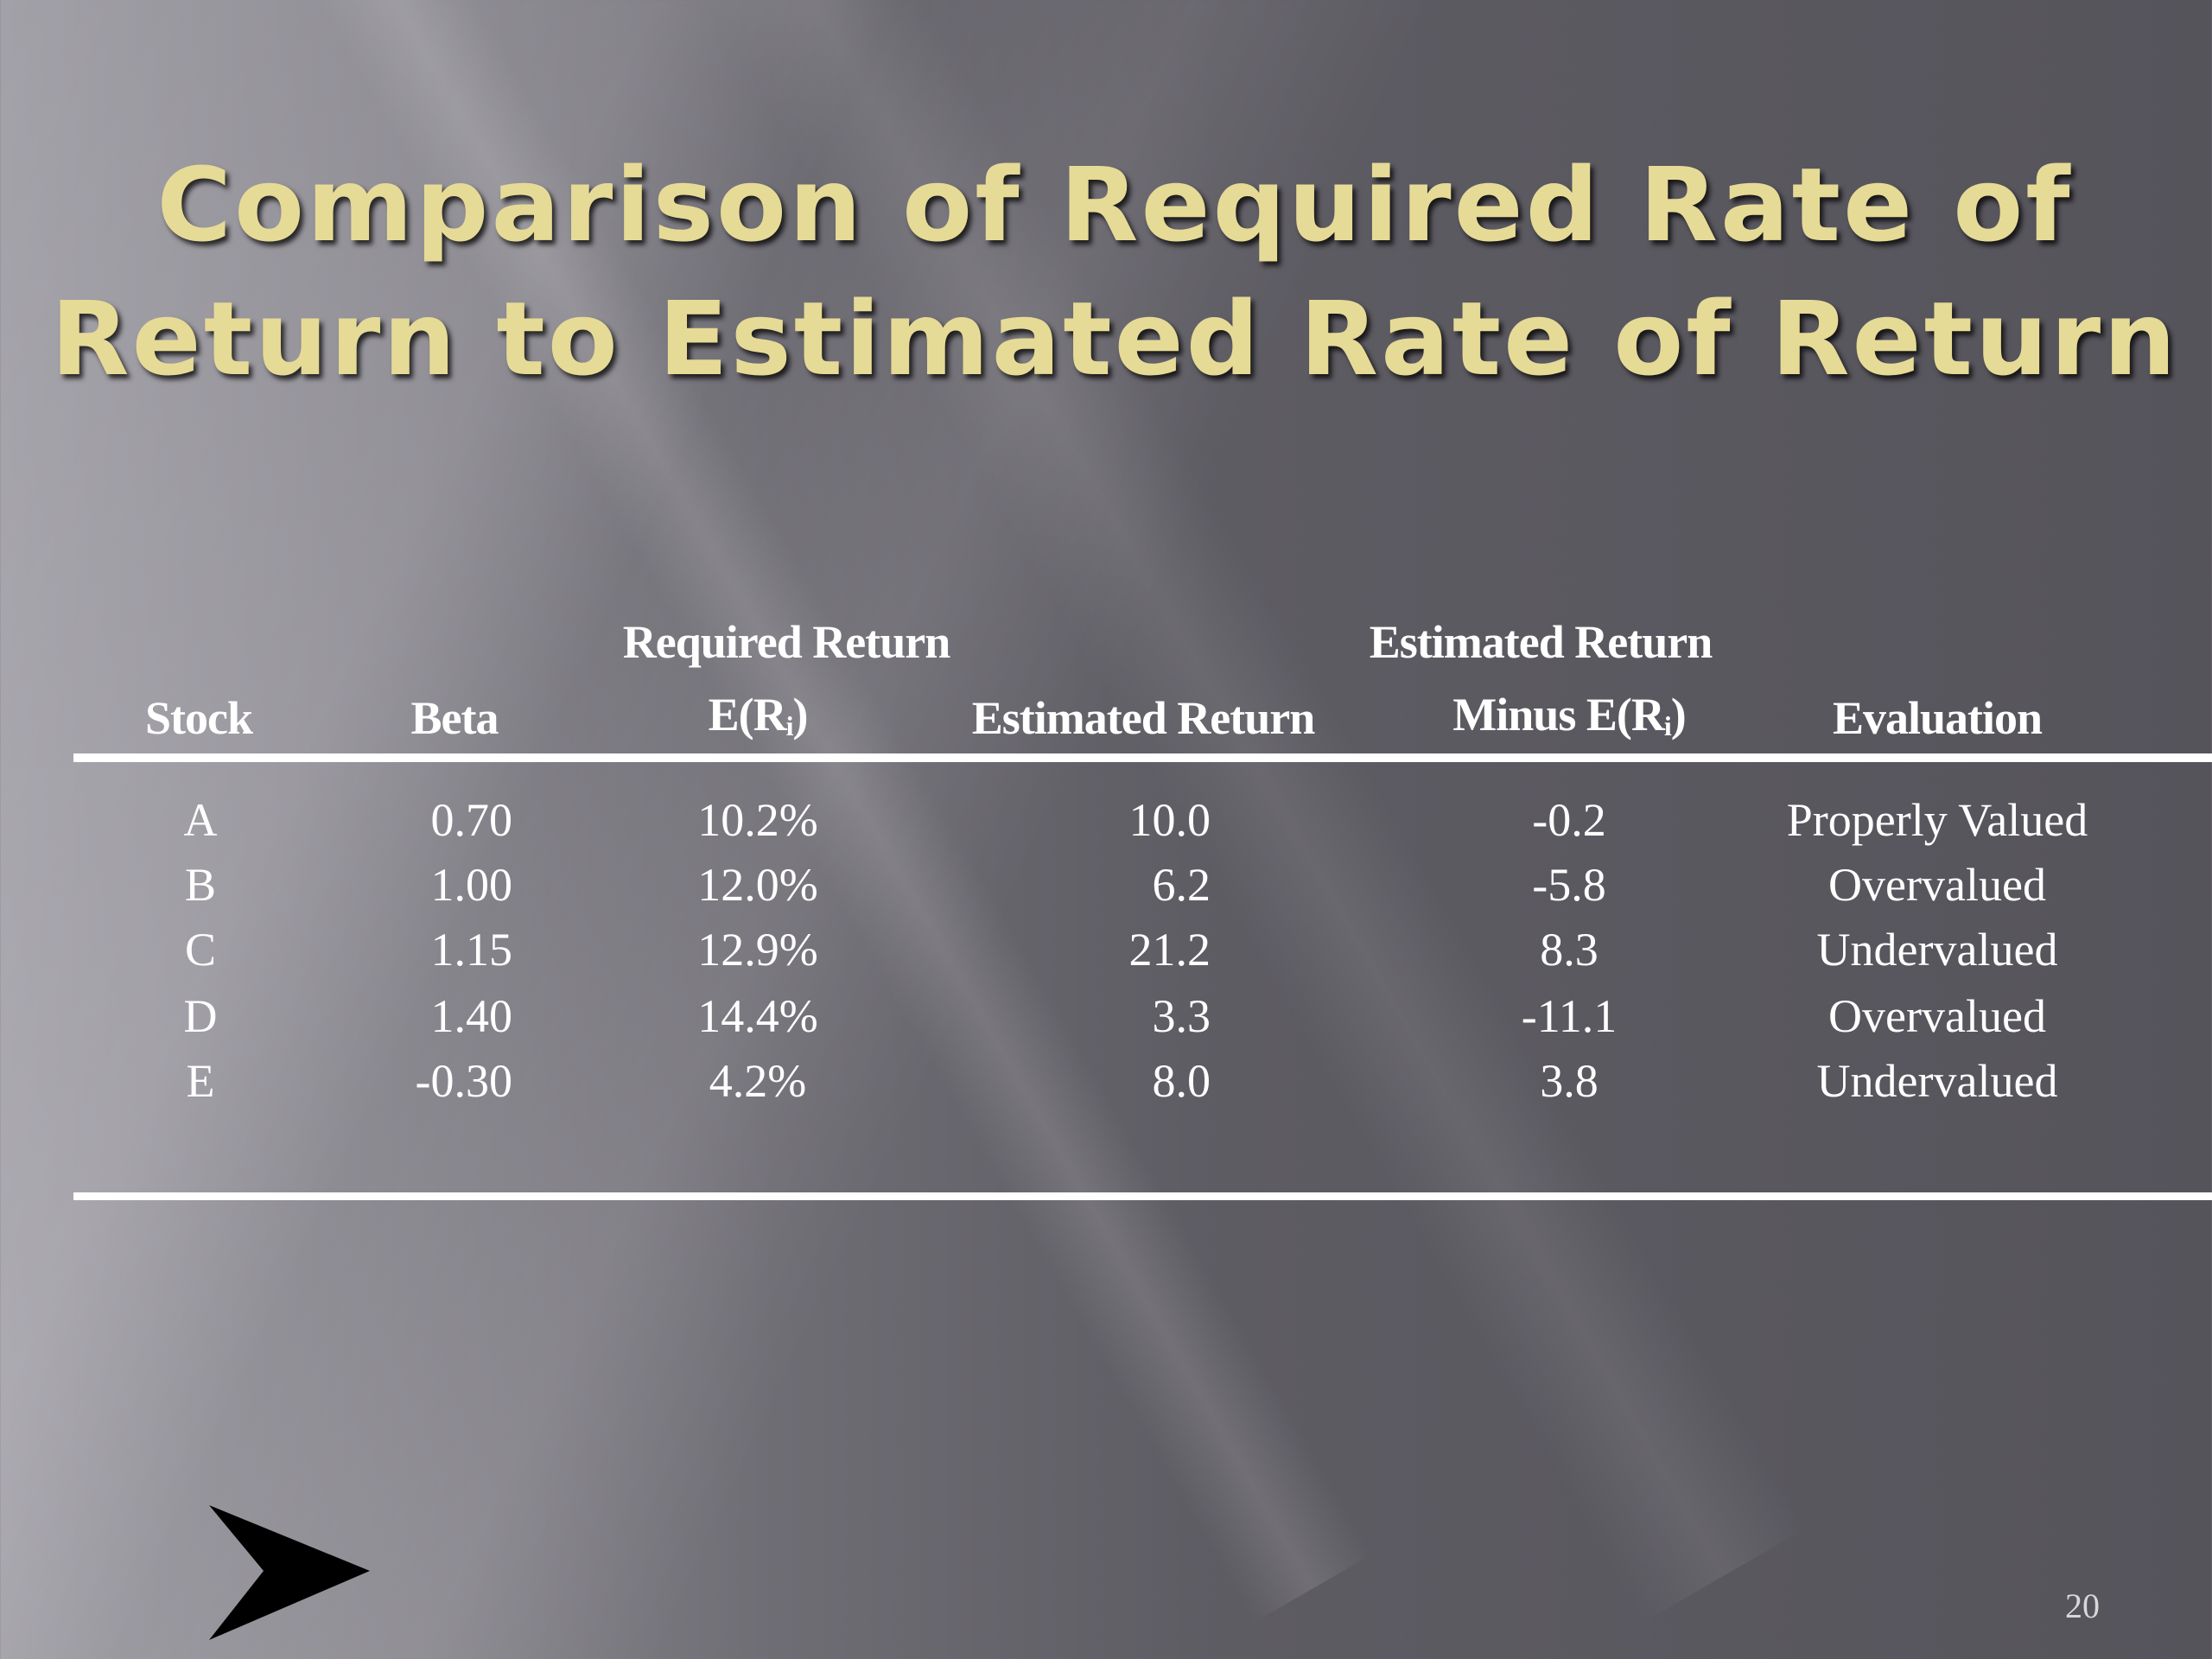  Describe the element at coordinates (757, 950) in the screenshot. I see `cell-required: 12.9%` at that location.